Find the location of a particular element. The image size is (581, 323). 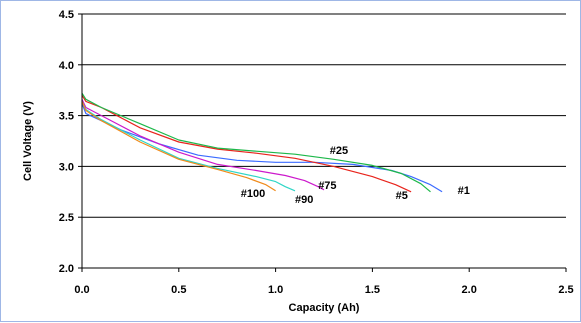

cycle-label: #5 is located at coordinates (402, 196).